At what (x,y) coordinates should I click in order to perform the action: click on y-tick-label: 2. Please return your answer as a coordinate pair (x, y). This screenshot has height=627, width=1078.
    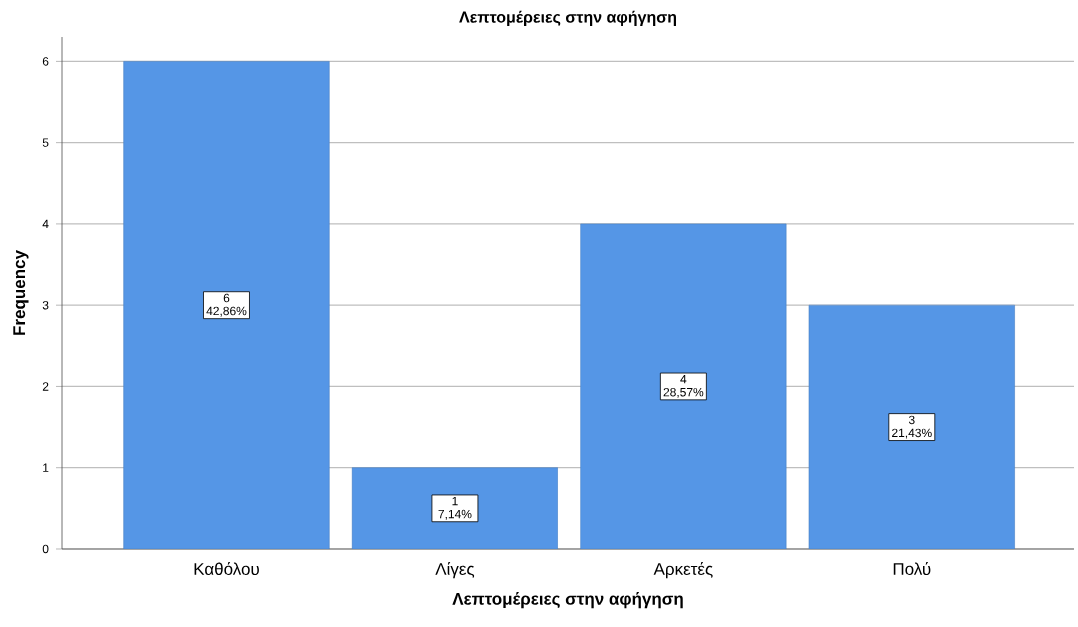
    Looking at the image, I should click on (45, 386).